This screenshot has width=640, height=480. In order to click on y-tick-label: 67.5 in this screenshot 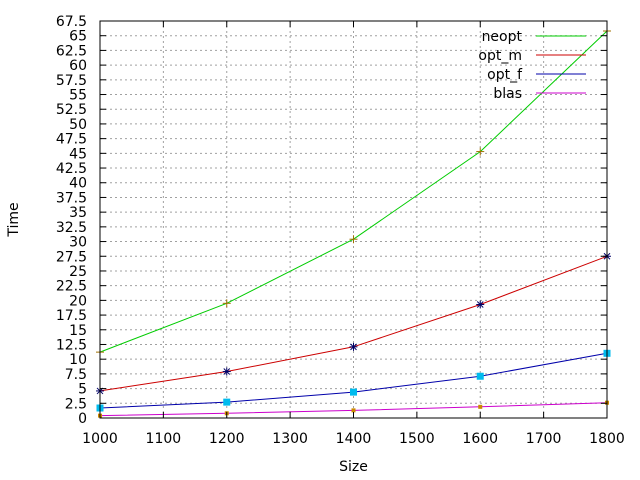, I will do `click(71, 22)`.